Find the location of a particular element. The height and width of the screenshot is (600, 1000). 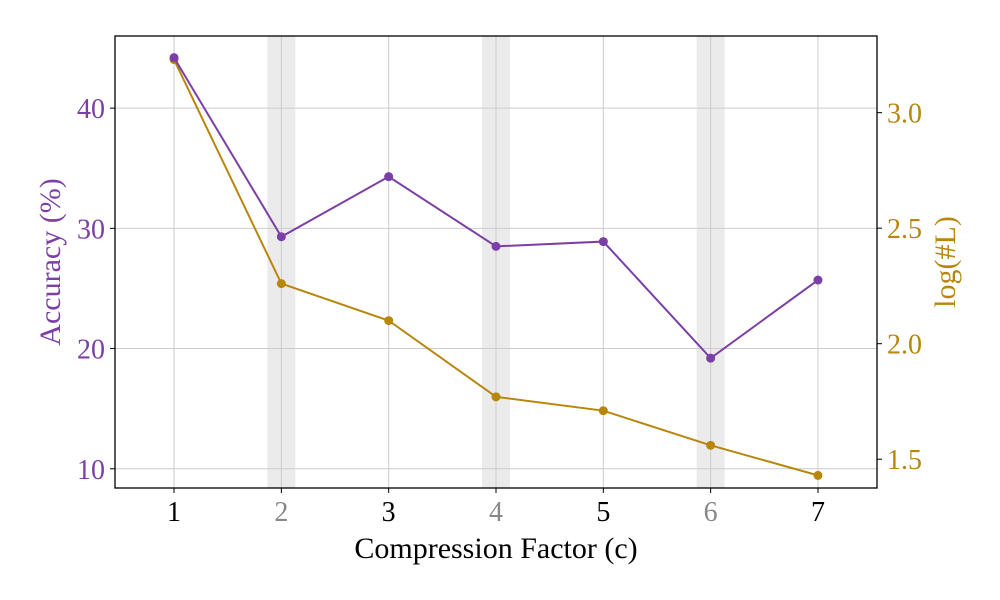

x-tick-label: 3 is located at coordinates (389, 512).